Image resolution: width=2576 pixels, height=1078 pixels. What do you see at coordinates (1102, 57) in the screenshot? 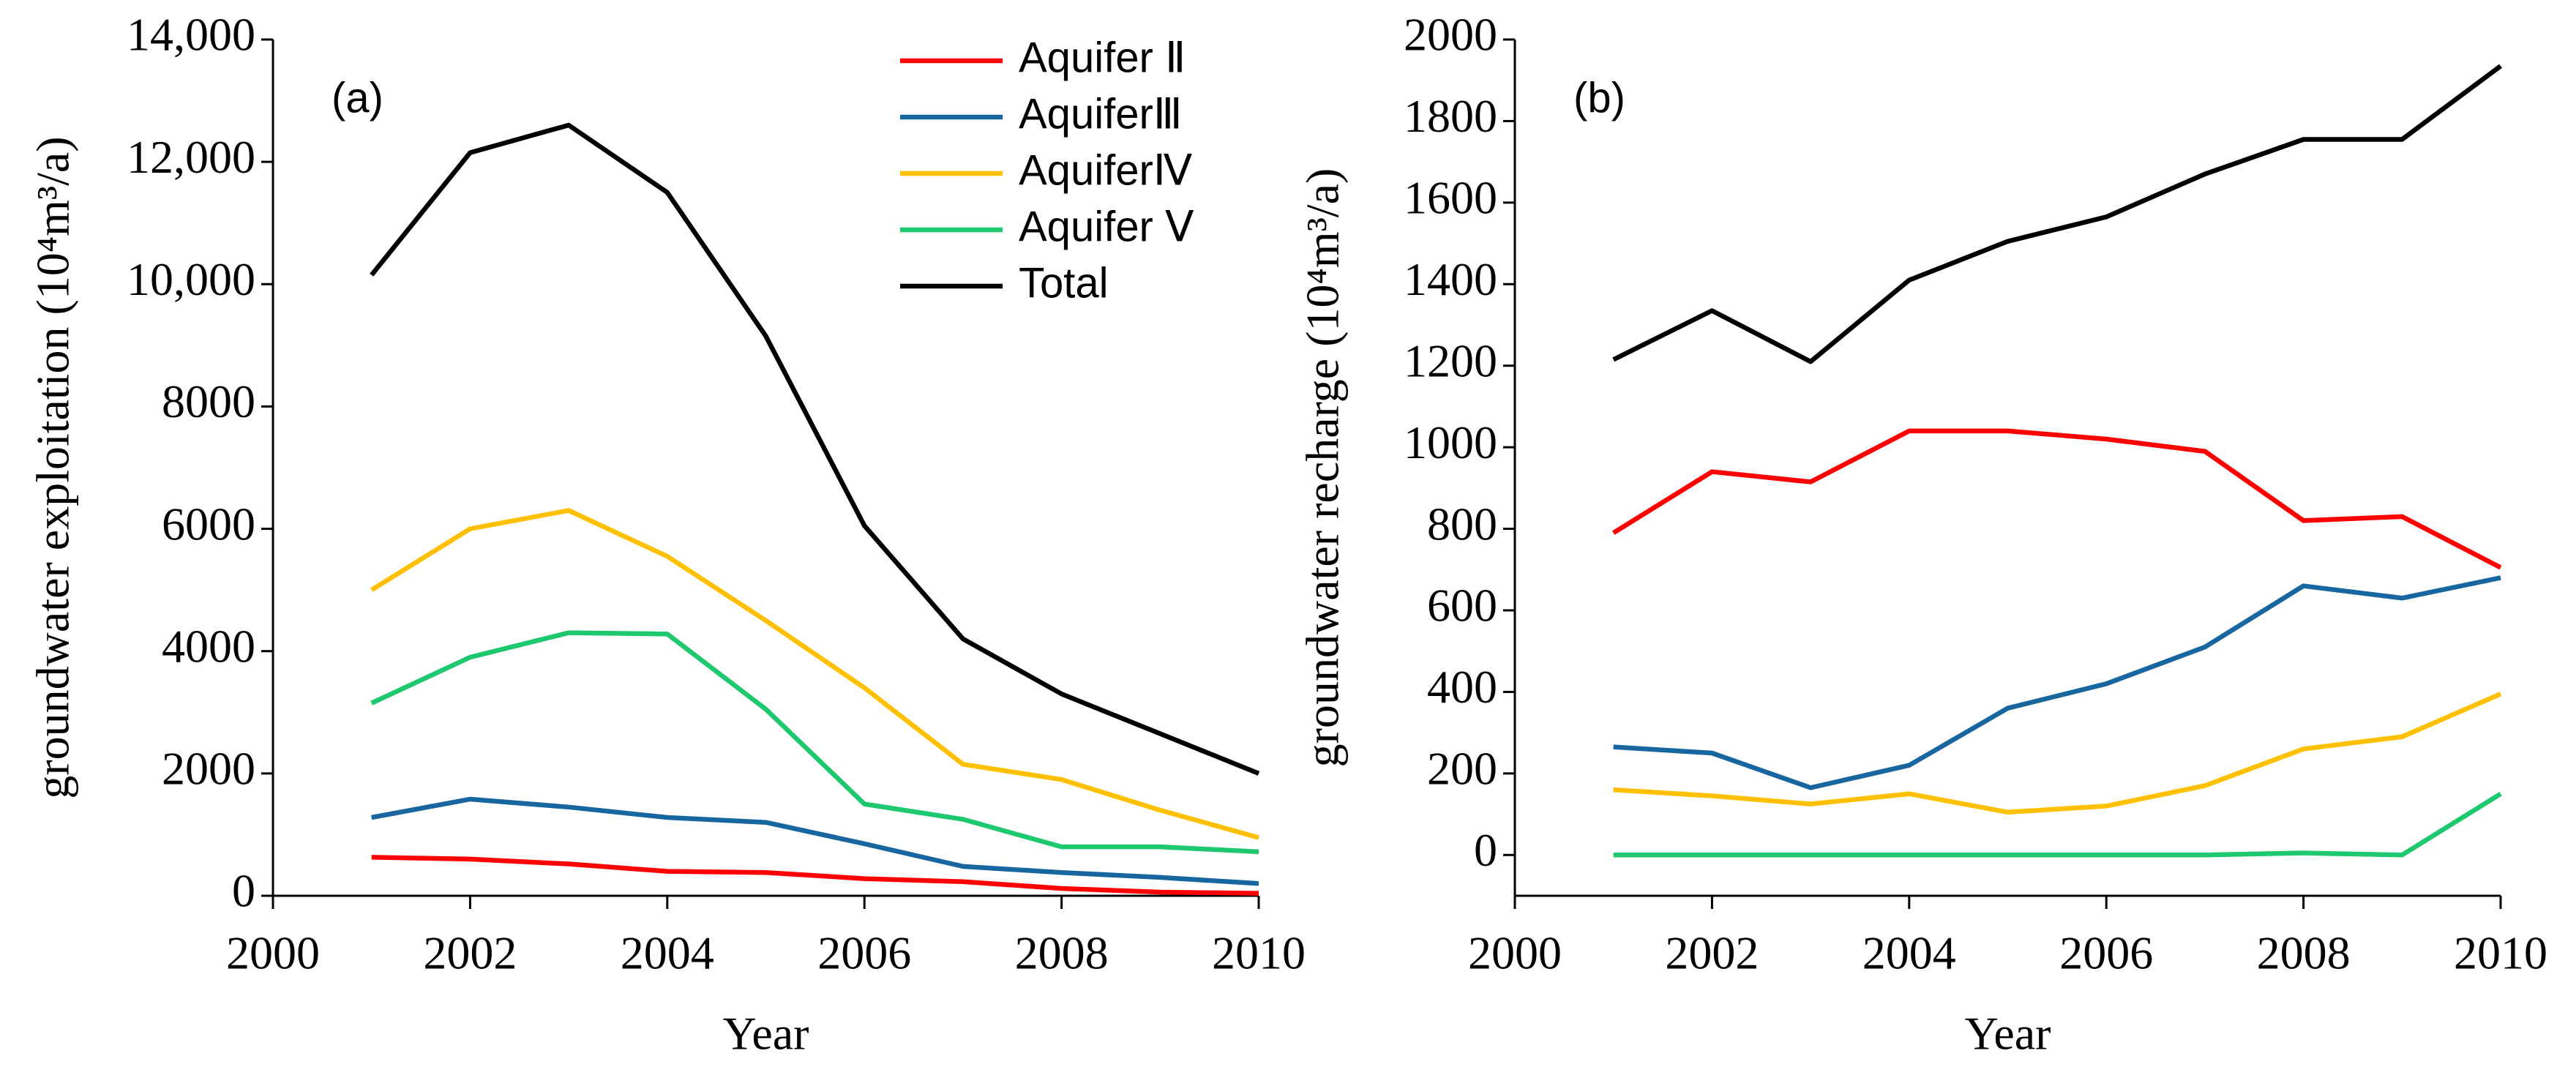
I see `legend-label: Aquifer Ⅱ` at bounding box center [1102, 57].